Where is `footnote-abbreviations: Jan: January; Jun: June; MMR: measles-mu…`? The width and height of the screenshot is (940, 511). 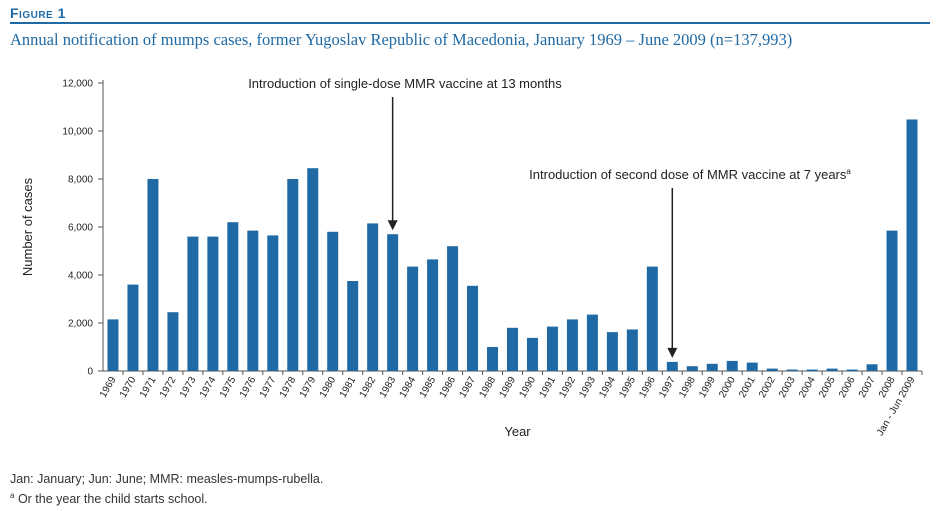
footnote-abbreviations: Jan: January; Jun: June; MMR: measles-mu… is located at coordinates (167, 479).